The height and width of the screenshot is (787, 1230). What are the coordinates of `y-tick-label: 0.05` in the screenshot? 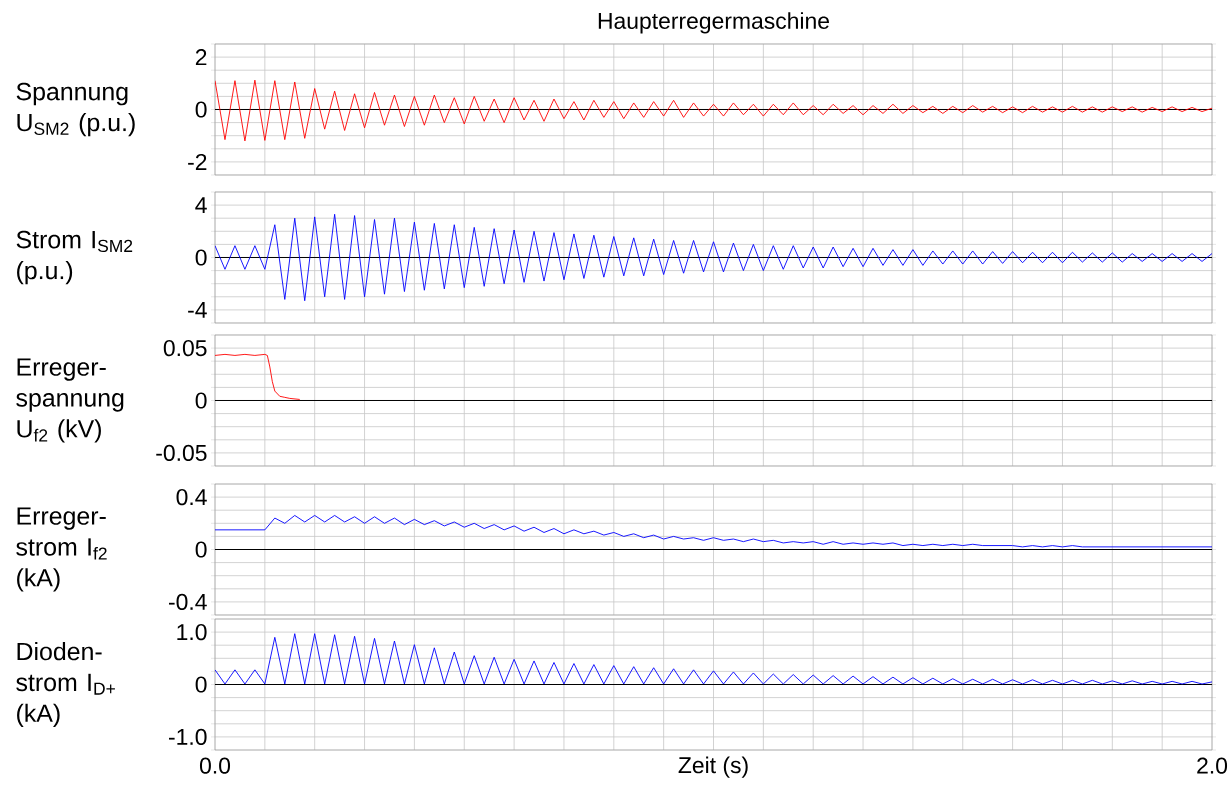 It's located at (185, 348).